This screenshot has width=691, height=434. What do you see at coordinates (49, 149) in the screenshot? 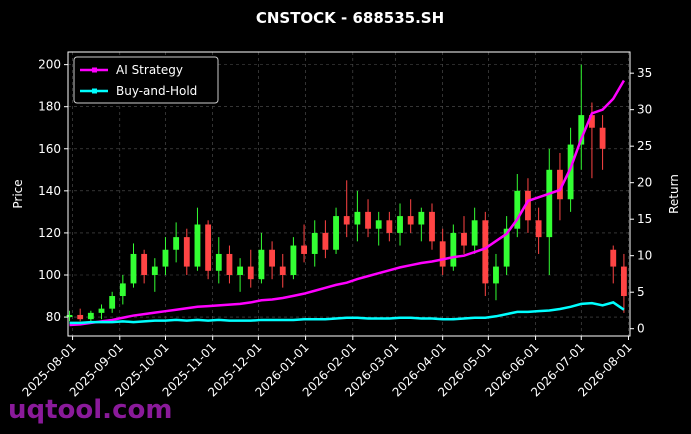
I see `y-tick-label: 160` at bounding box center [49, 149].